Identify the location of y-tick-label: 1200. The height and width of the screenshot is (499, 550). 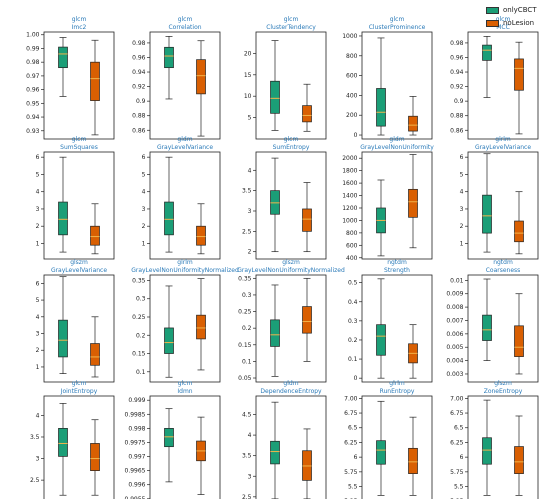
(349, 208).